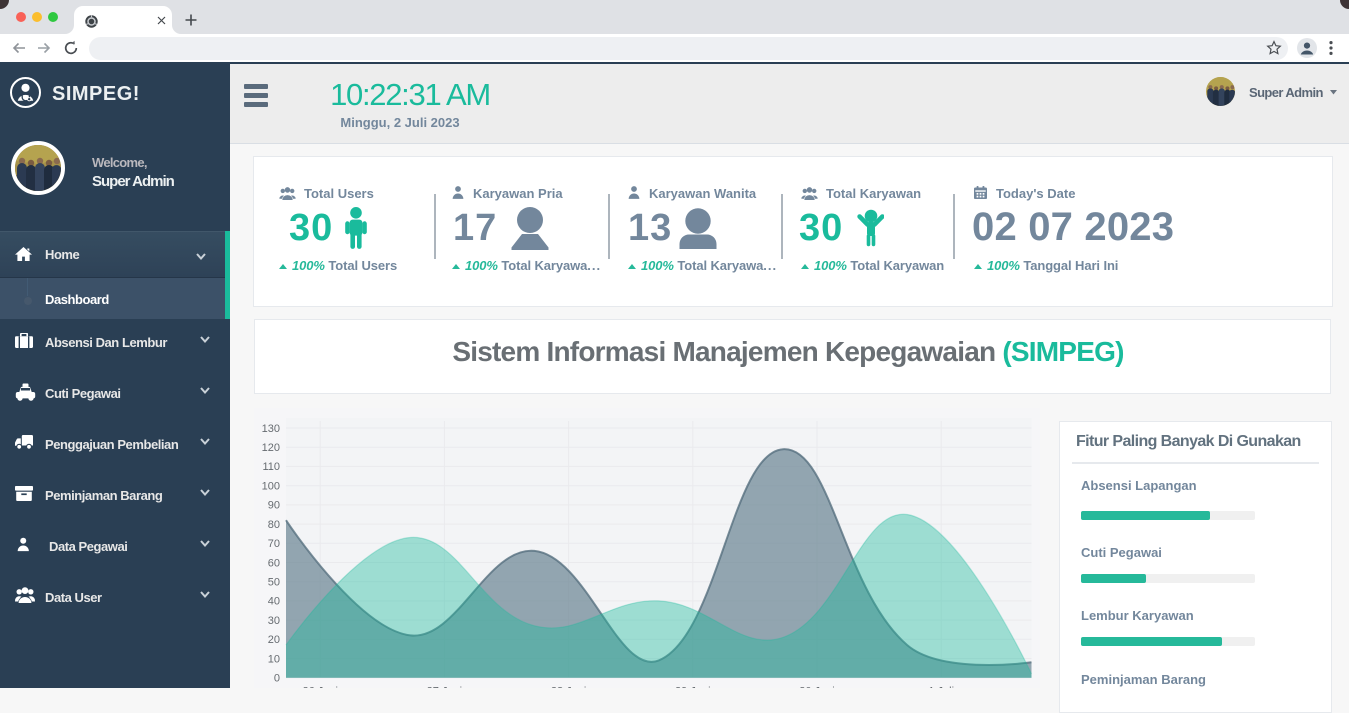  I want to click on svg-text: 80, so click(274, 525).